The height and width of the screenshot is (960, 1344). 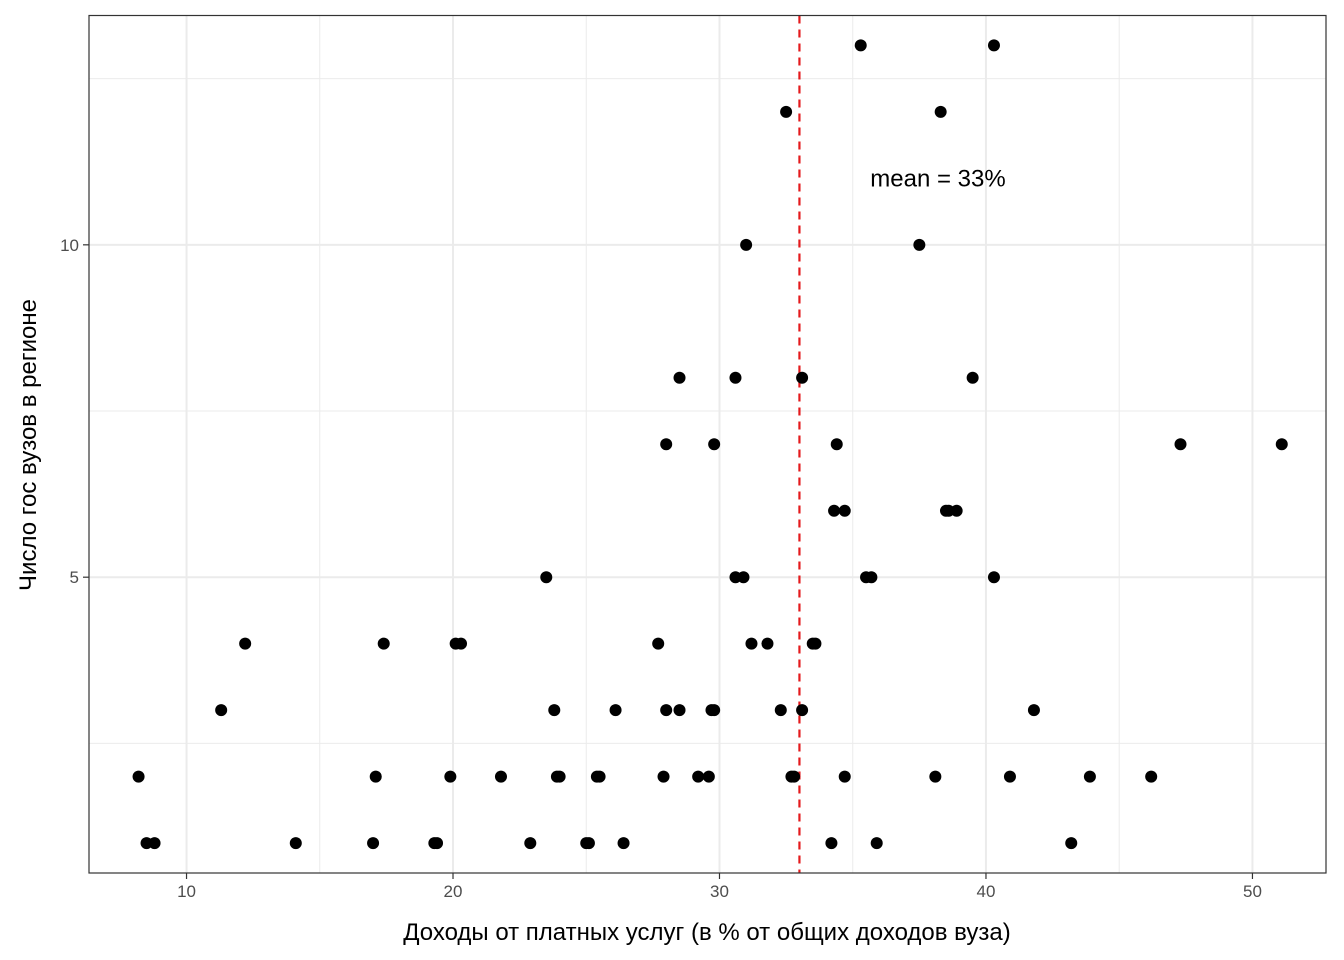 I want to click on y-tick-label: 5, so click(x=74, y=577).